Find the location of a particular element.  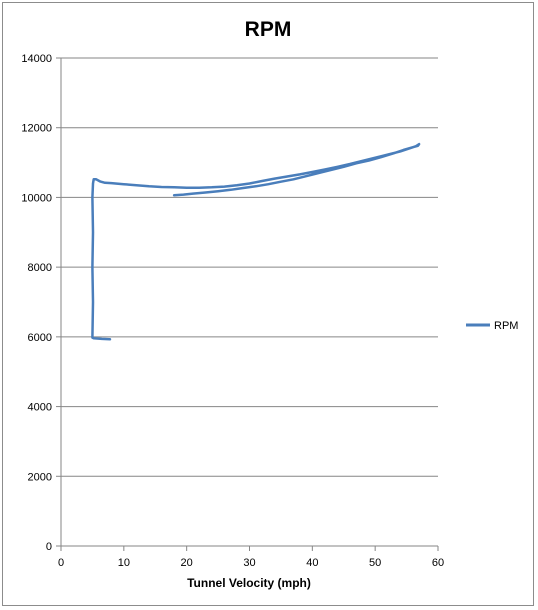

legend-label-rpm: RPM is located at coordinates (506, 326).